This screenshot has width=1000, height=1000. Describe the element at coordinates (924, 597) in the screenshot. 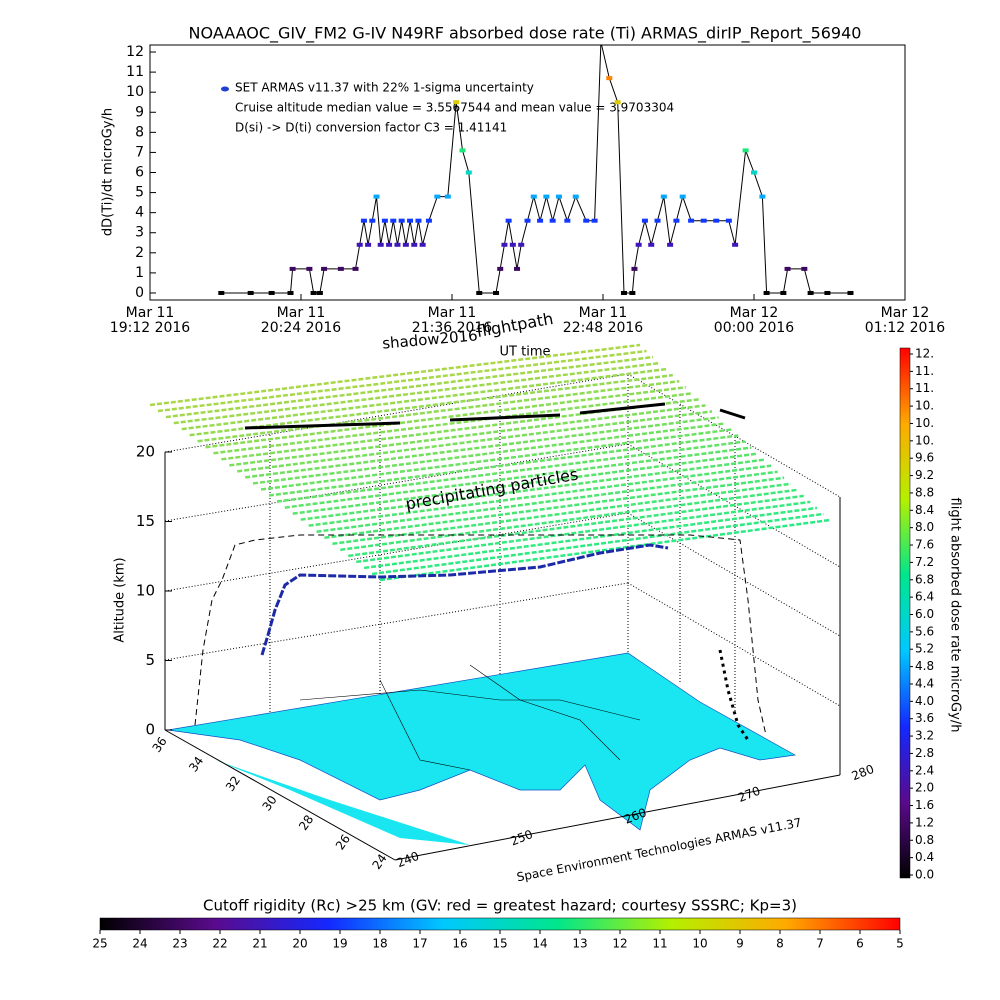

I see `colorbar-tick-label: 6.4` at that location.